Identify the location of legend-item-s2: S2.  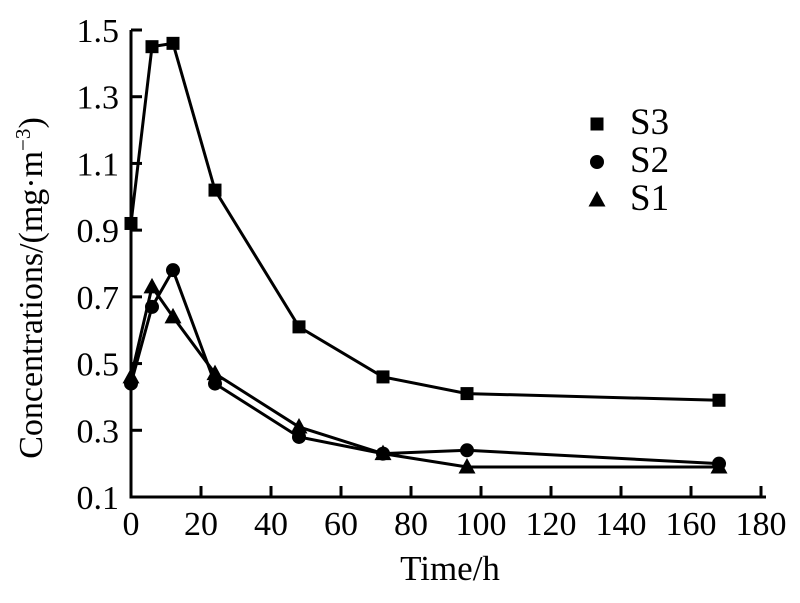
(625, 160).